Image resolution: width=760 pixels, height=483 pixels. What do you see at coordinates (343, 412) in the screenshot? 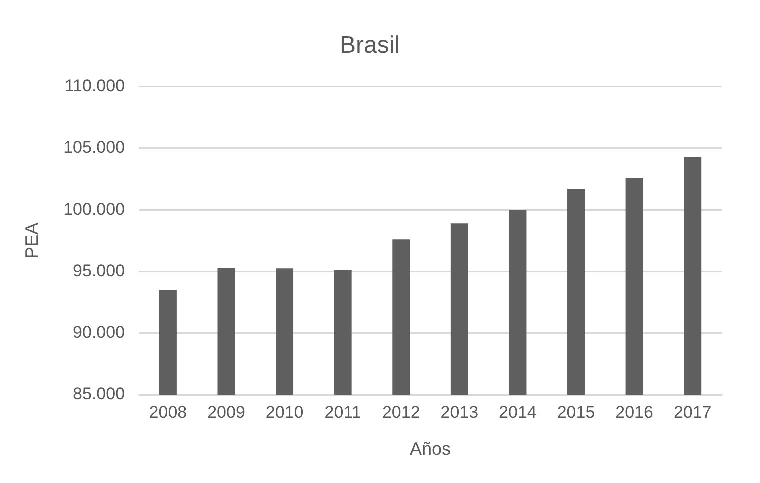
I see `x-tick-label: 2011` at bounding box center [343, 412].